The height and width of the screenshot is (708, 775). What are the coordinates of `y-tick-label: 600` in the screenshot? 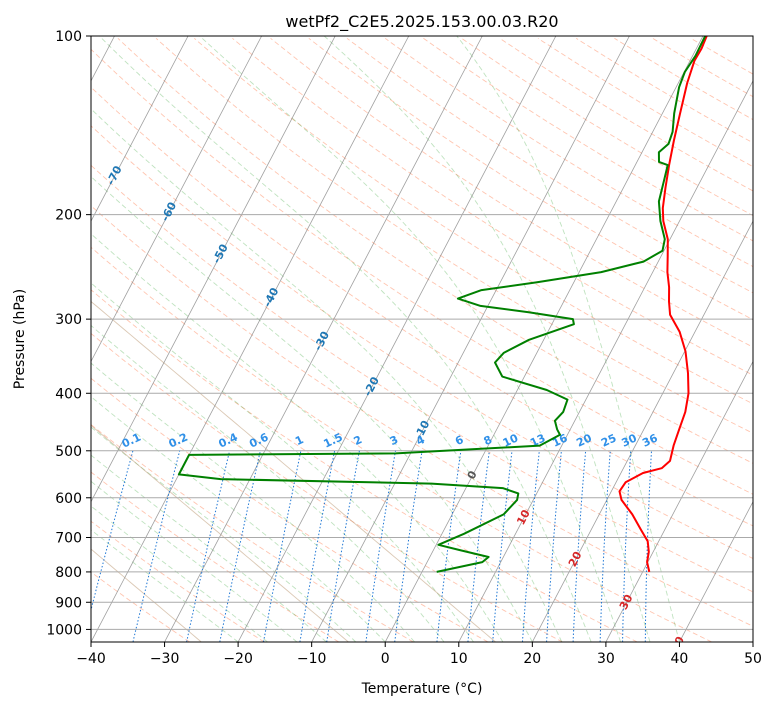 It's located at (68, 499).